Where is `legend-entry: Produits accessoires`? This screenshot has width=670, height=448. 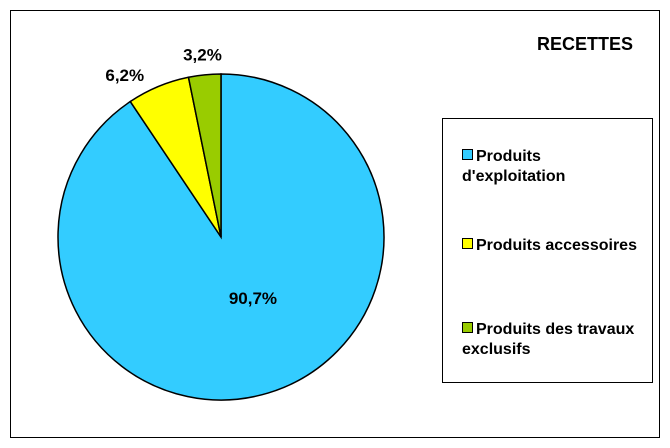
legend-entry: Produits accessoires is located at coordinates (549, 246).